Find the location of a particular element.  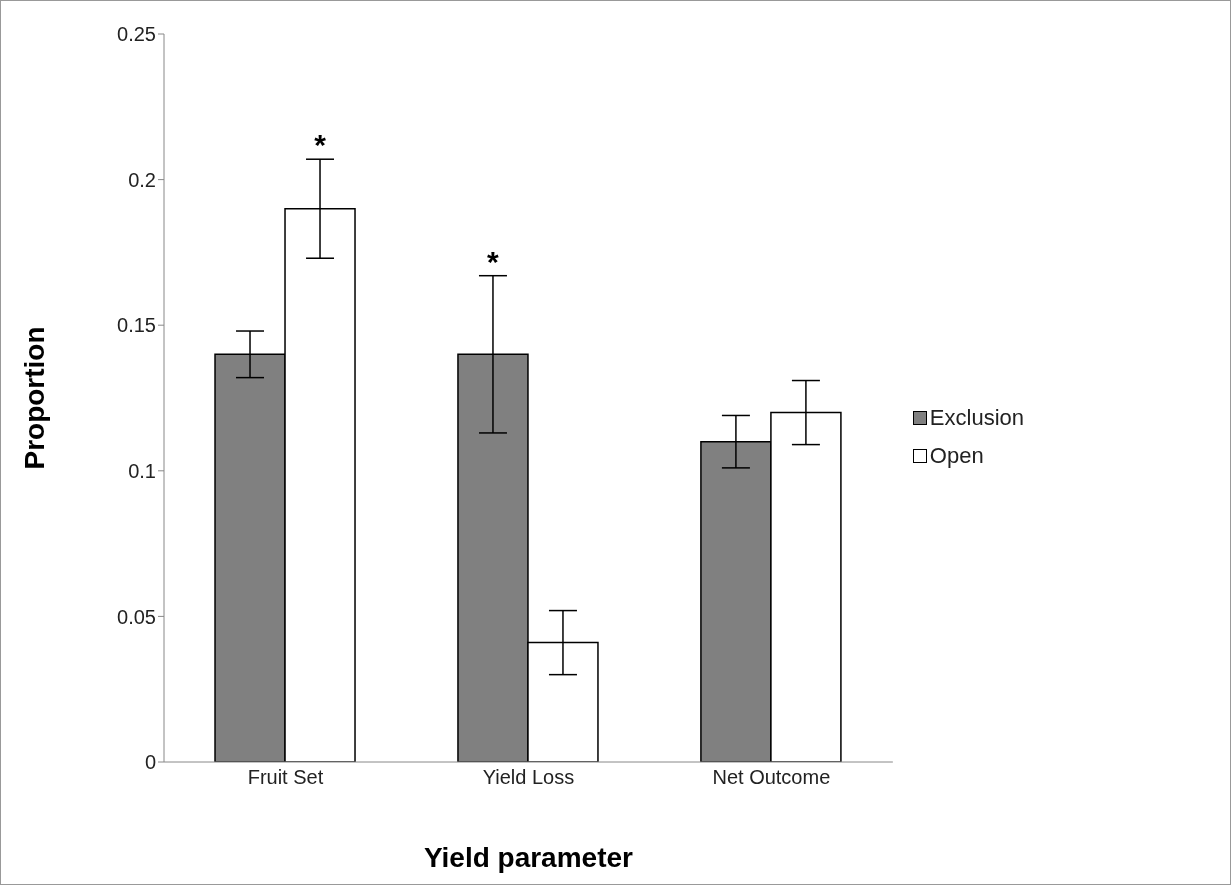

y-tick-label: 0.15 is located at coordinates (136, 325).